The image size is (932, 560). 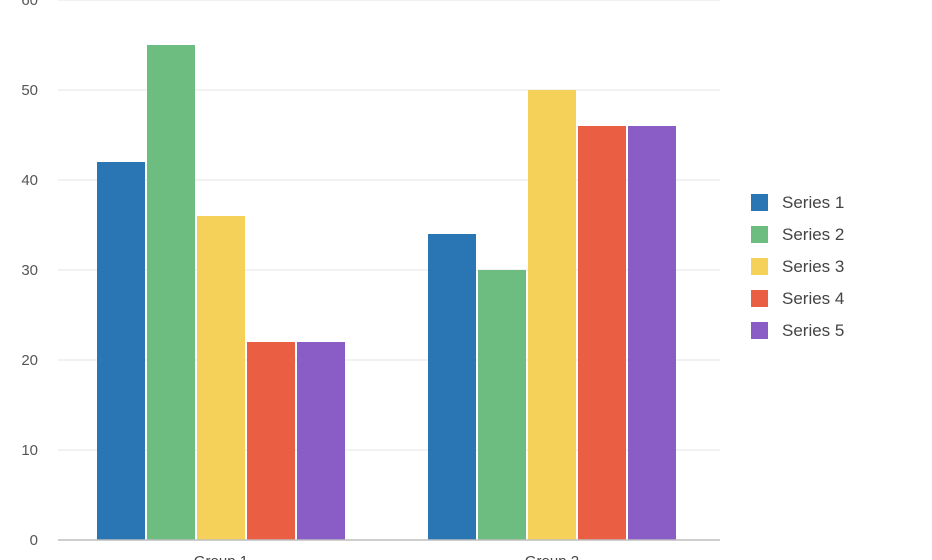 I want to click on legend-label: Series 2, so click(x=813, y=234).